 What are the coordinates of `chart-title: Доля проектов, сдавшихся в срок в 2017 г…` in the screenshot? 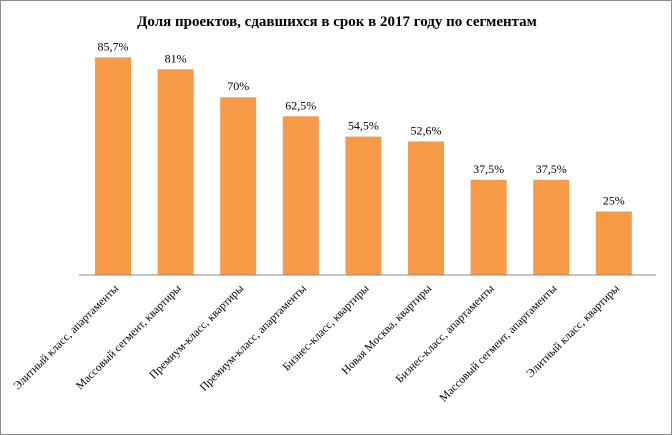 It's located at (337, 22).